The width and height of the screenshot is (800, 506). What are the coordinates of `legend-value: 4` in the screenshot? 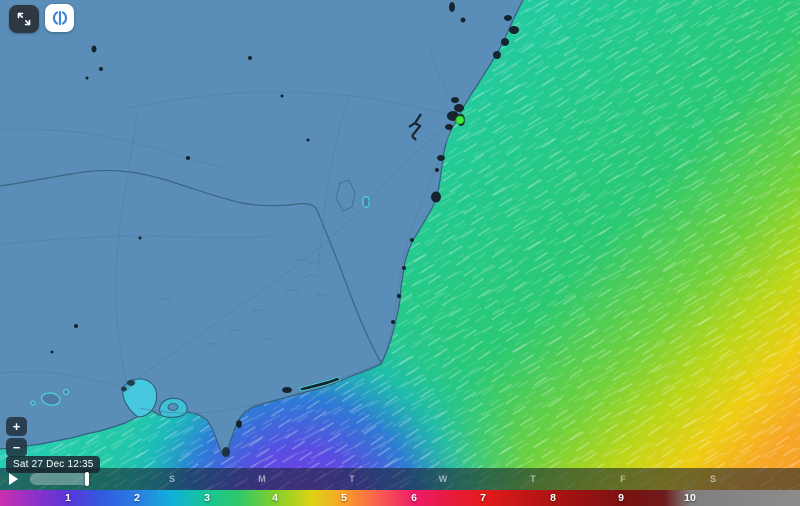 It's located at (275, 498).